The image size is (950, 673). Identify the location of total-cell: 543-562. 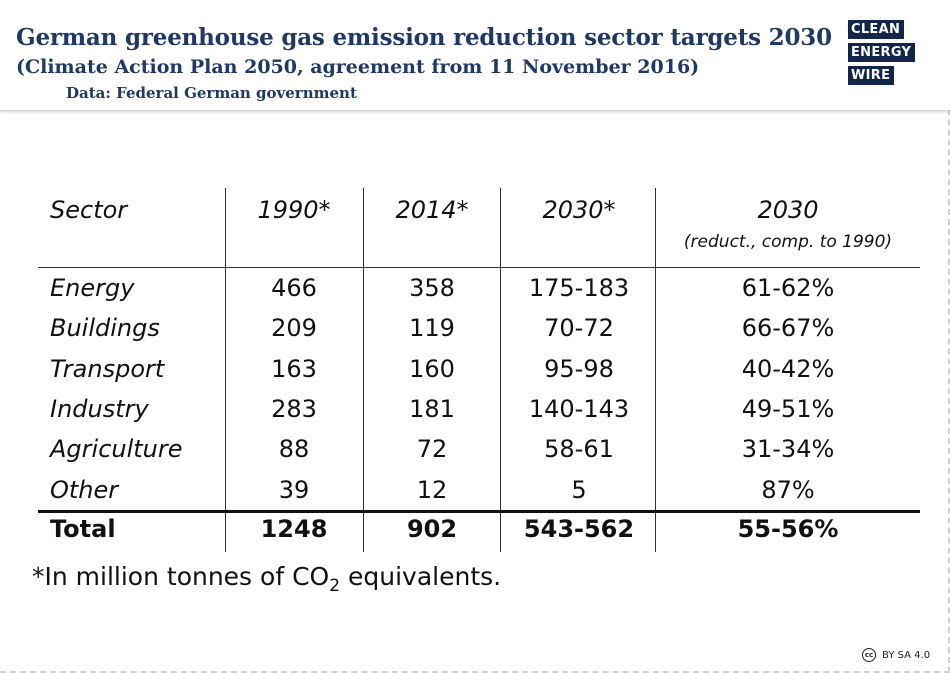
(579, 529).